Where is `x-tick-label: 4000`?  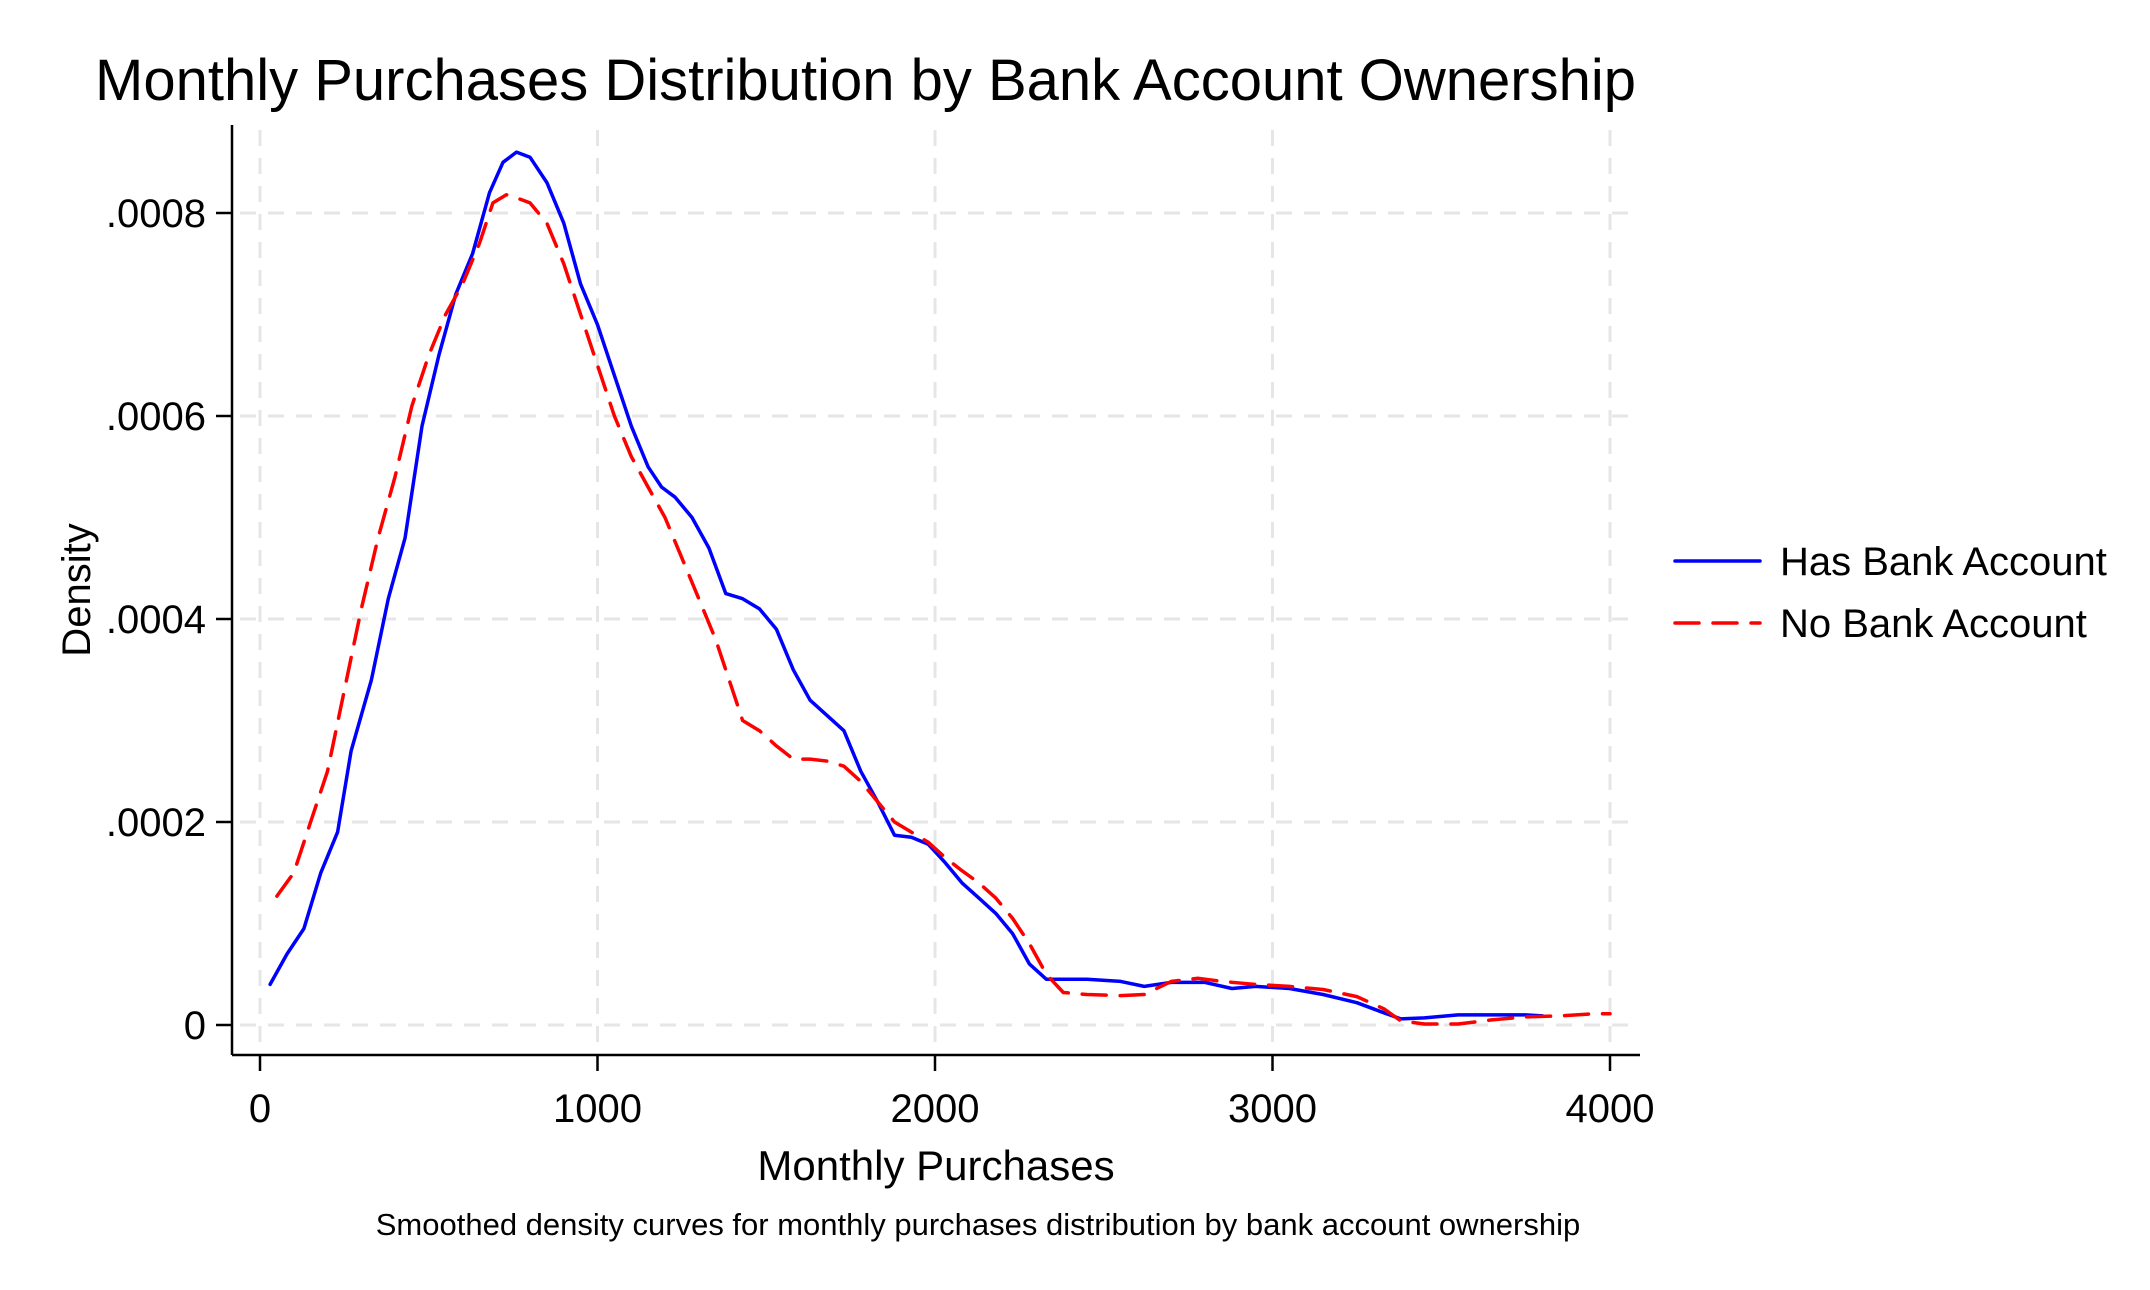 x-tick-label: 4000 is located at coordinates (1610, 1109).